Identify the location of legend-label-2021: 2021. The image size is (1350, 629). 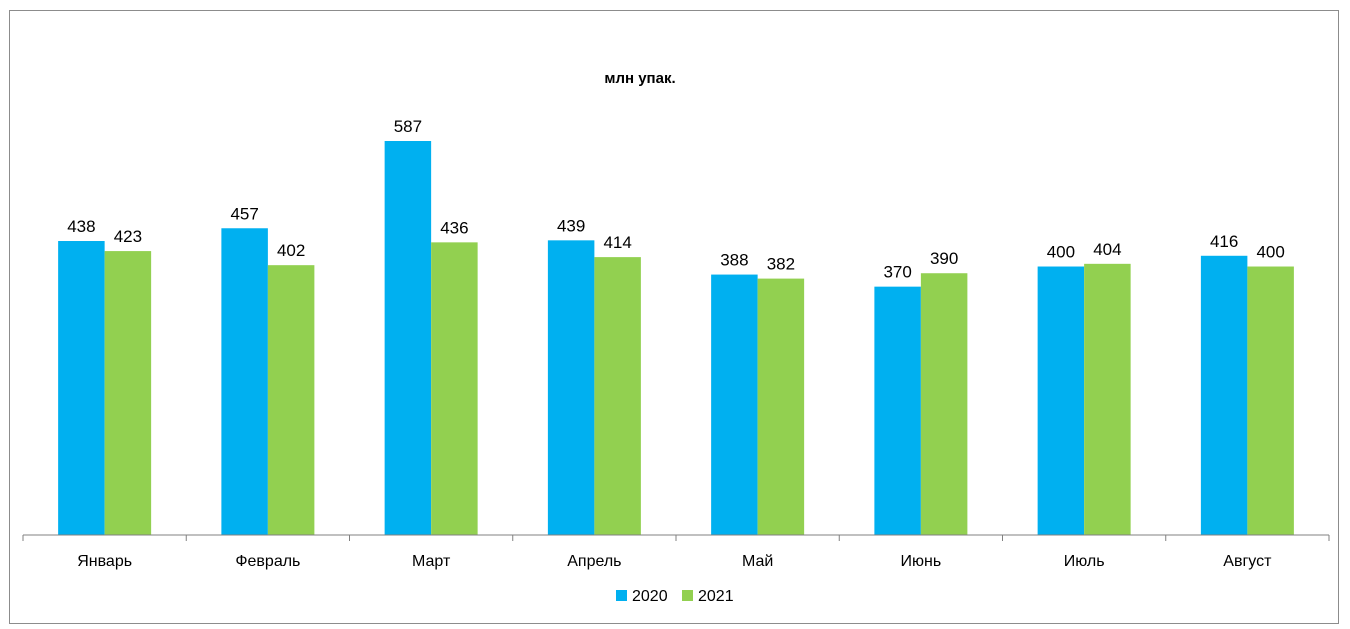
(716, 596).